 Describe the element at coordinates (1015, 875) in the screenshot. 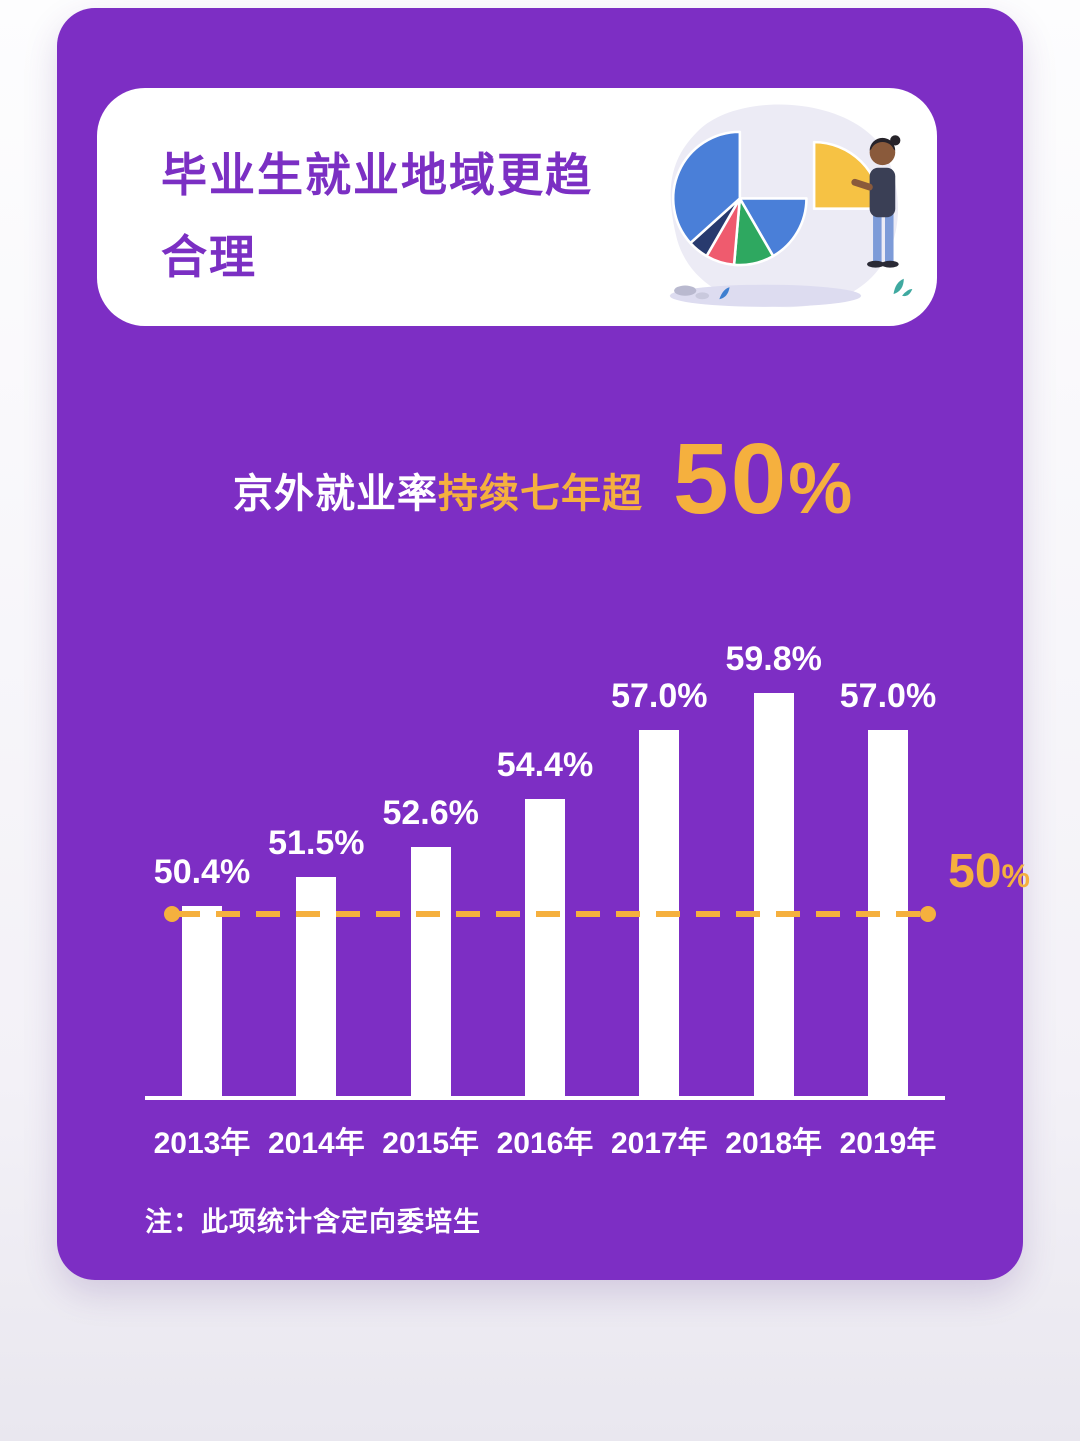

I see `reference-line-label-suffix: %` at that location.